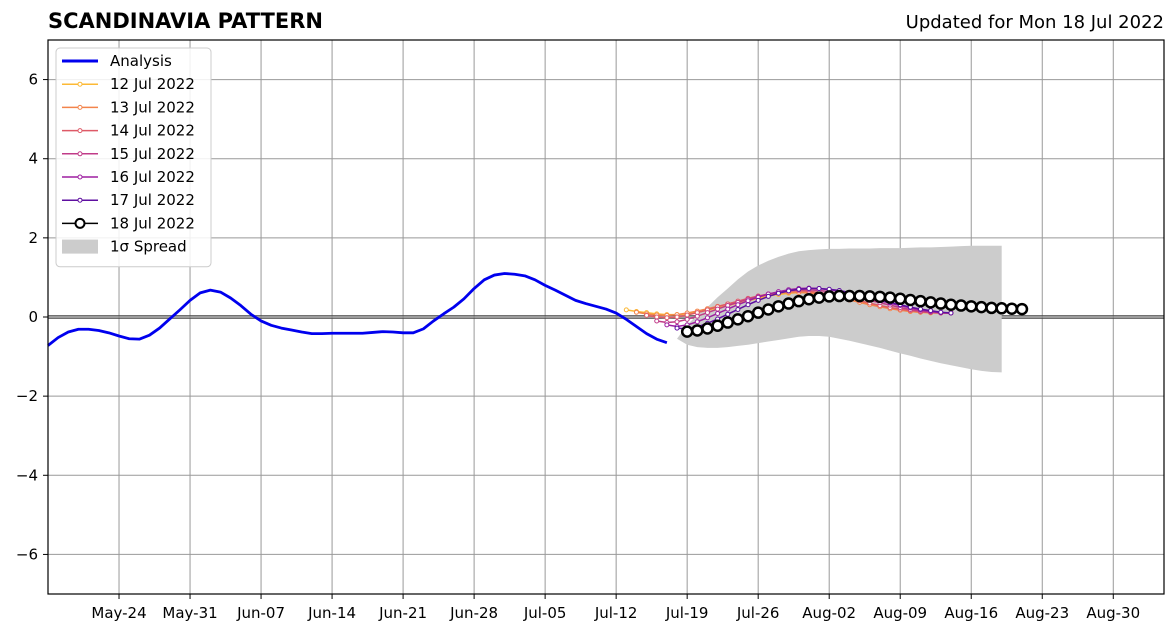  What do you see at coordinates (27, 396) in the screenshot?
I see `y-tick-label: −2` at bounding box center [27, 396].